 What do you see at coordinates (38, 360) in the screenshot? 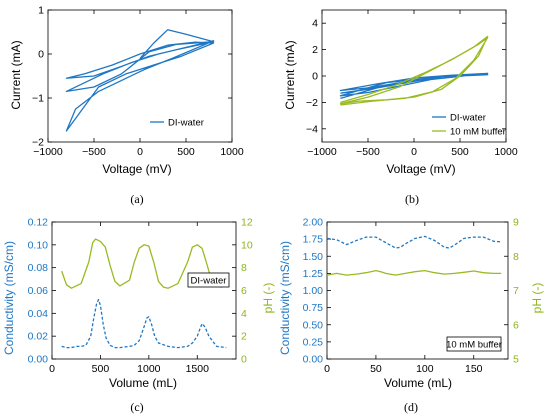
I see `panel-c-ytick-label: 0.00` at bounding box center [38, 360].